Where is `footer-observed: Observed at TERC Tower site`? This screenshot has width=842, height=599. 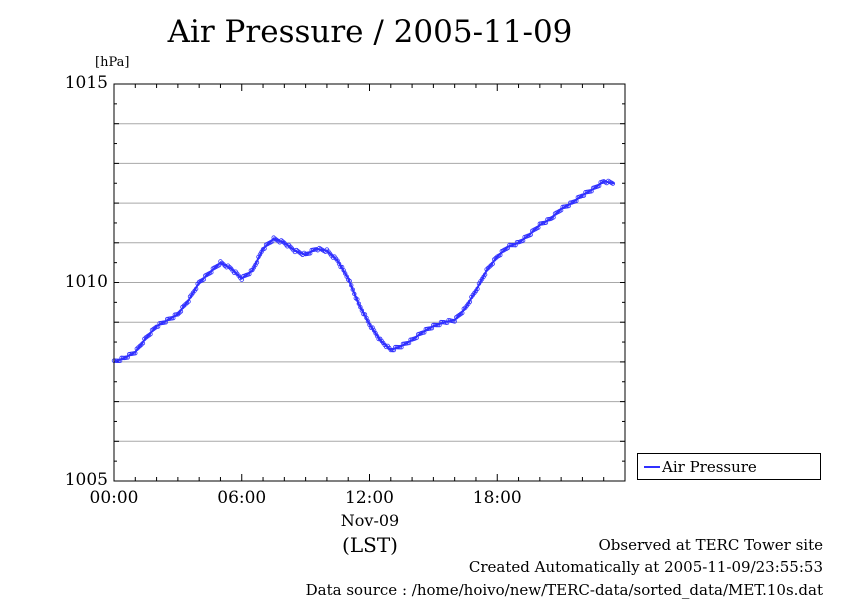 footer-observed: Observed at TERC Tower site is located at coordinates (710, 545).